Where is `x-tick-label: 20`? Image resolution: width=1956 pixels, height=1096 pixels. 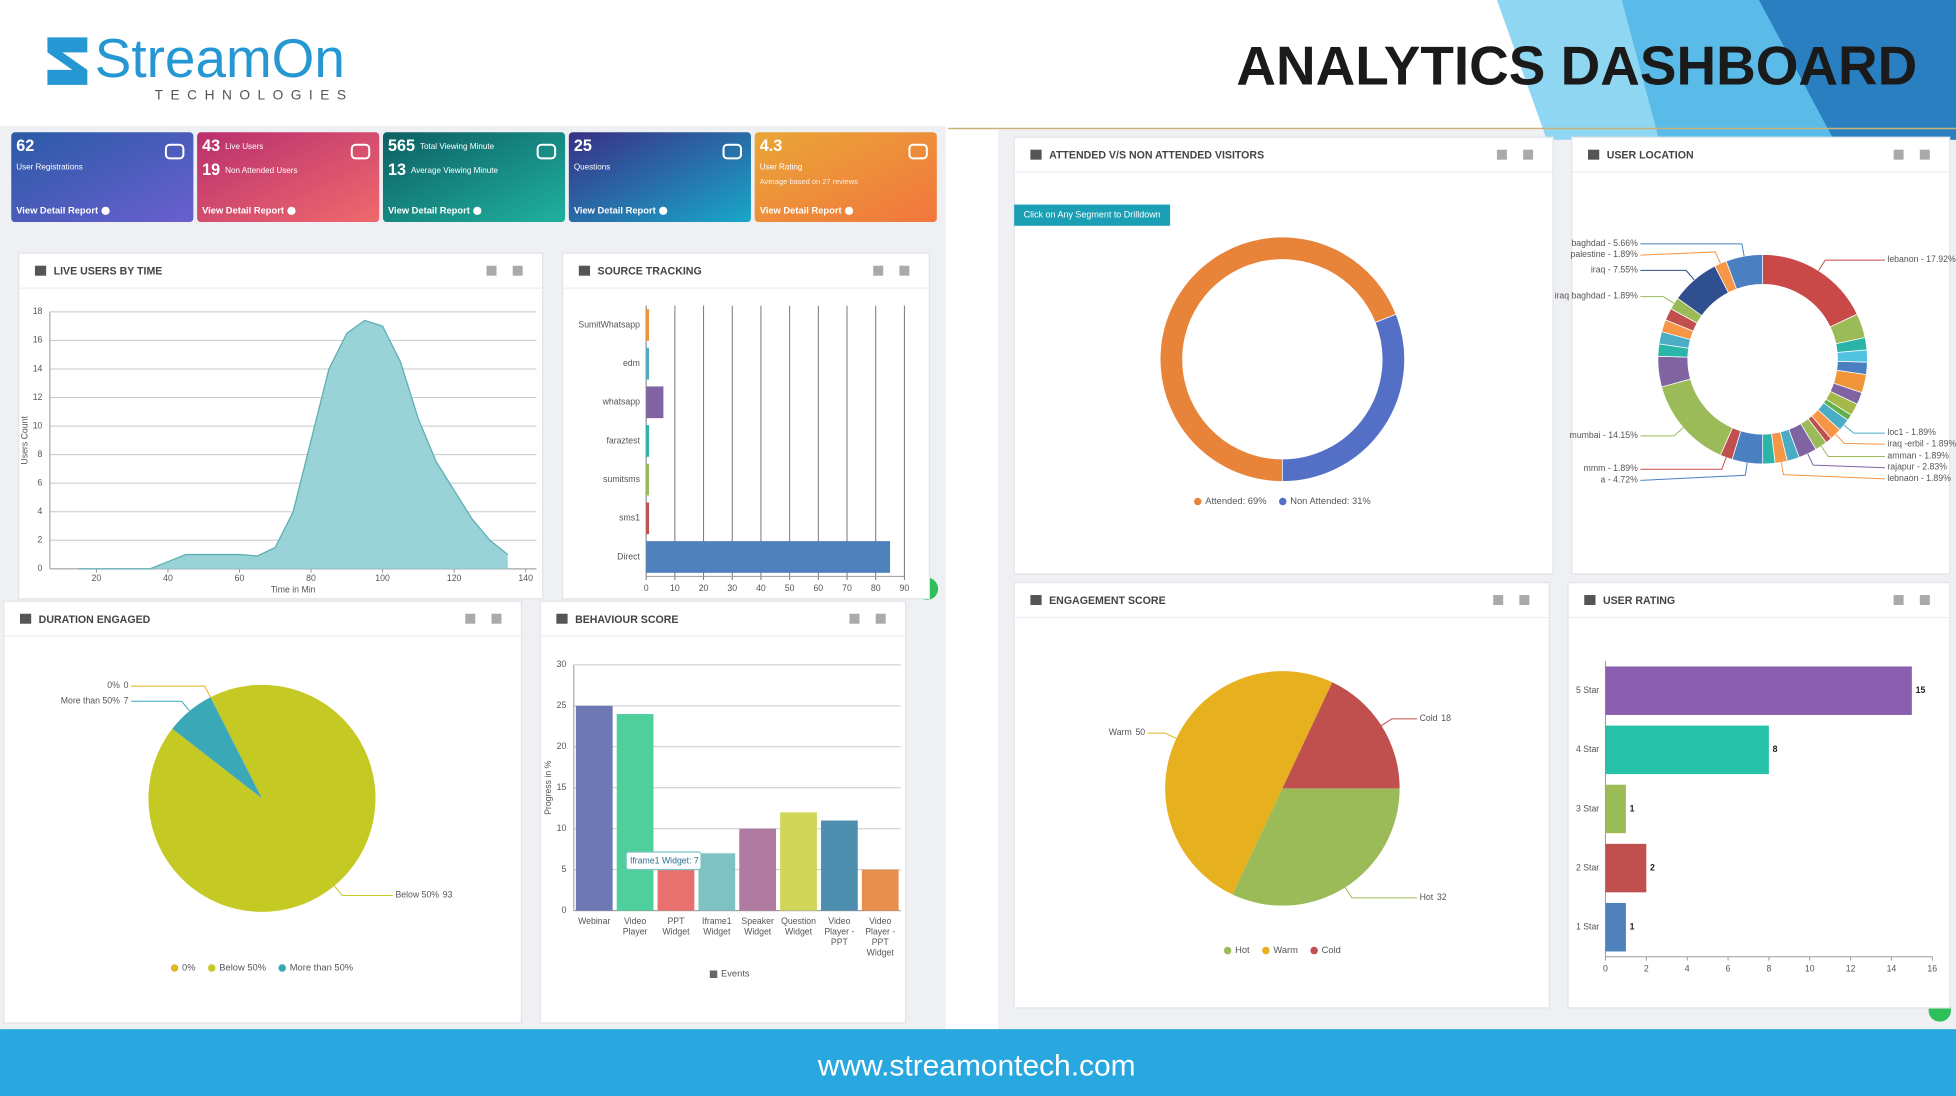
x-tick-label: 20 is located at coordinates (704, 588).